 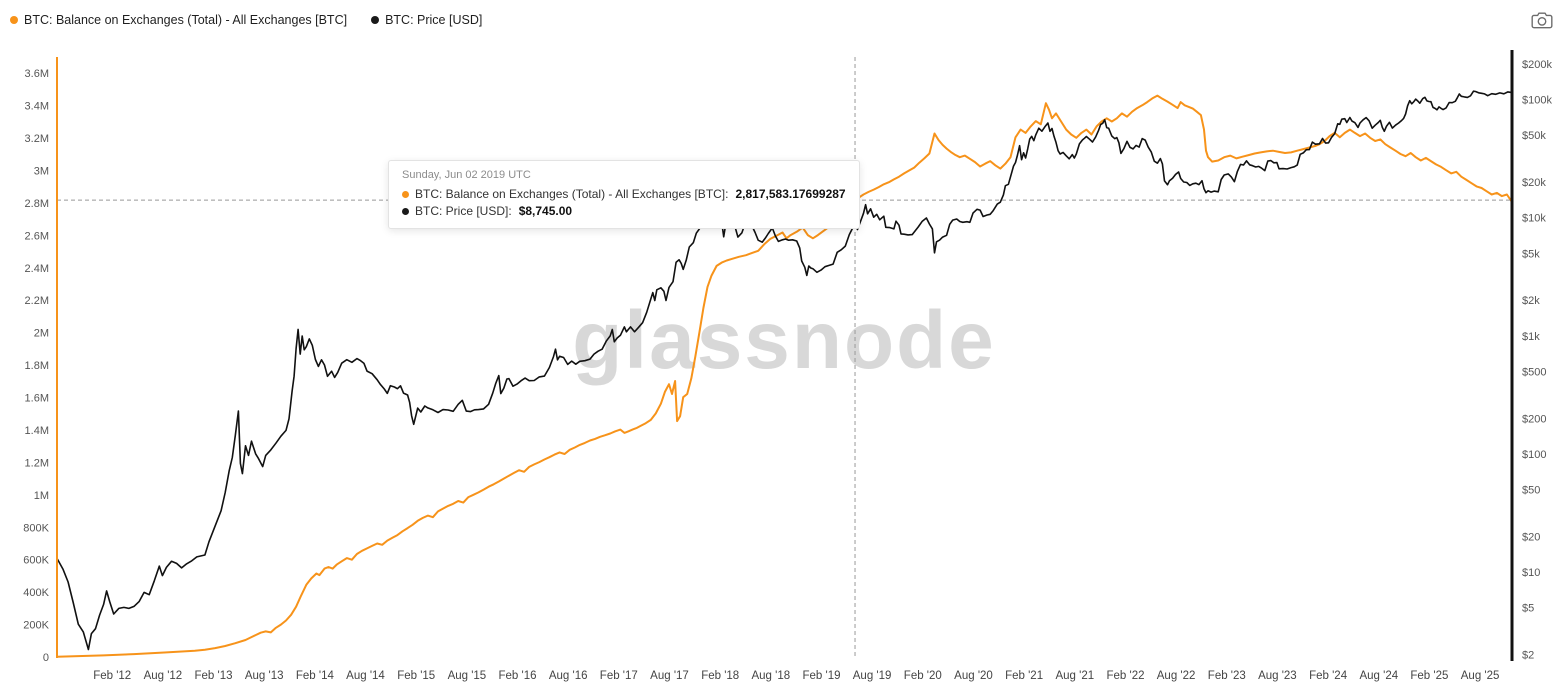 What do you see at coordinates (1531, 537) in the screenshot?
I see `y-right-tick-label: $20` at bounding box center [1531, 537].